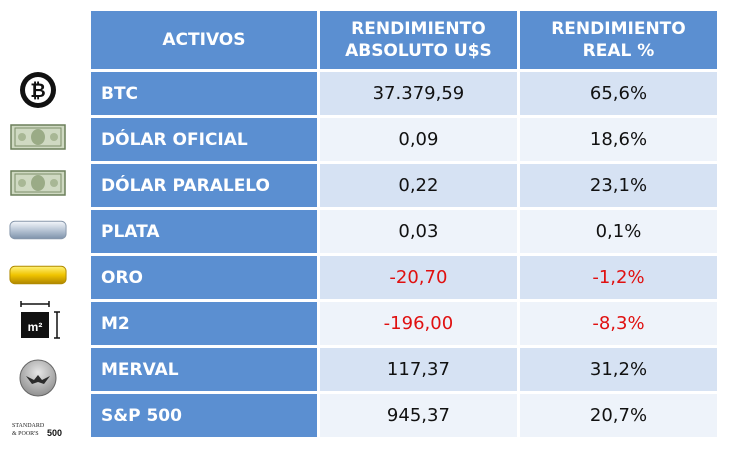 The width and height of the screenshot is (730, 464). I want to click on real-return: 20,7%, so click(618, 415).